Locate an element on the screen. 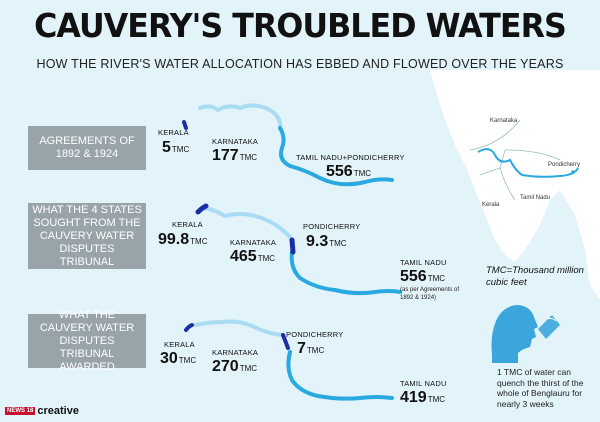 The image size is (600, 422). tamilnadu-name-1: TAMIL NADU+PONDICHERRY is located at coordinates (350, 157).